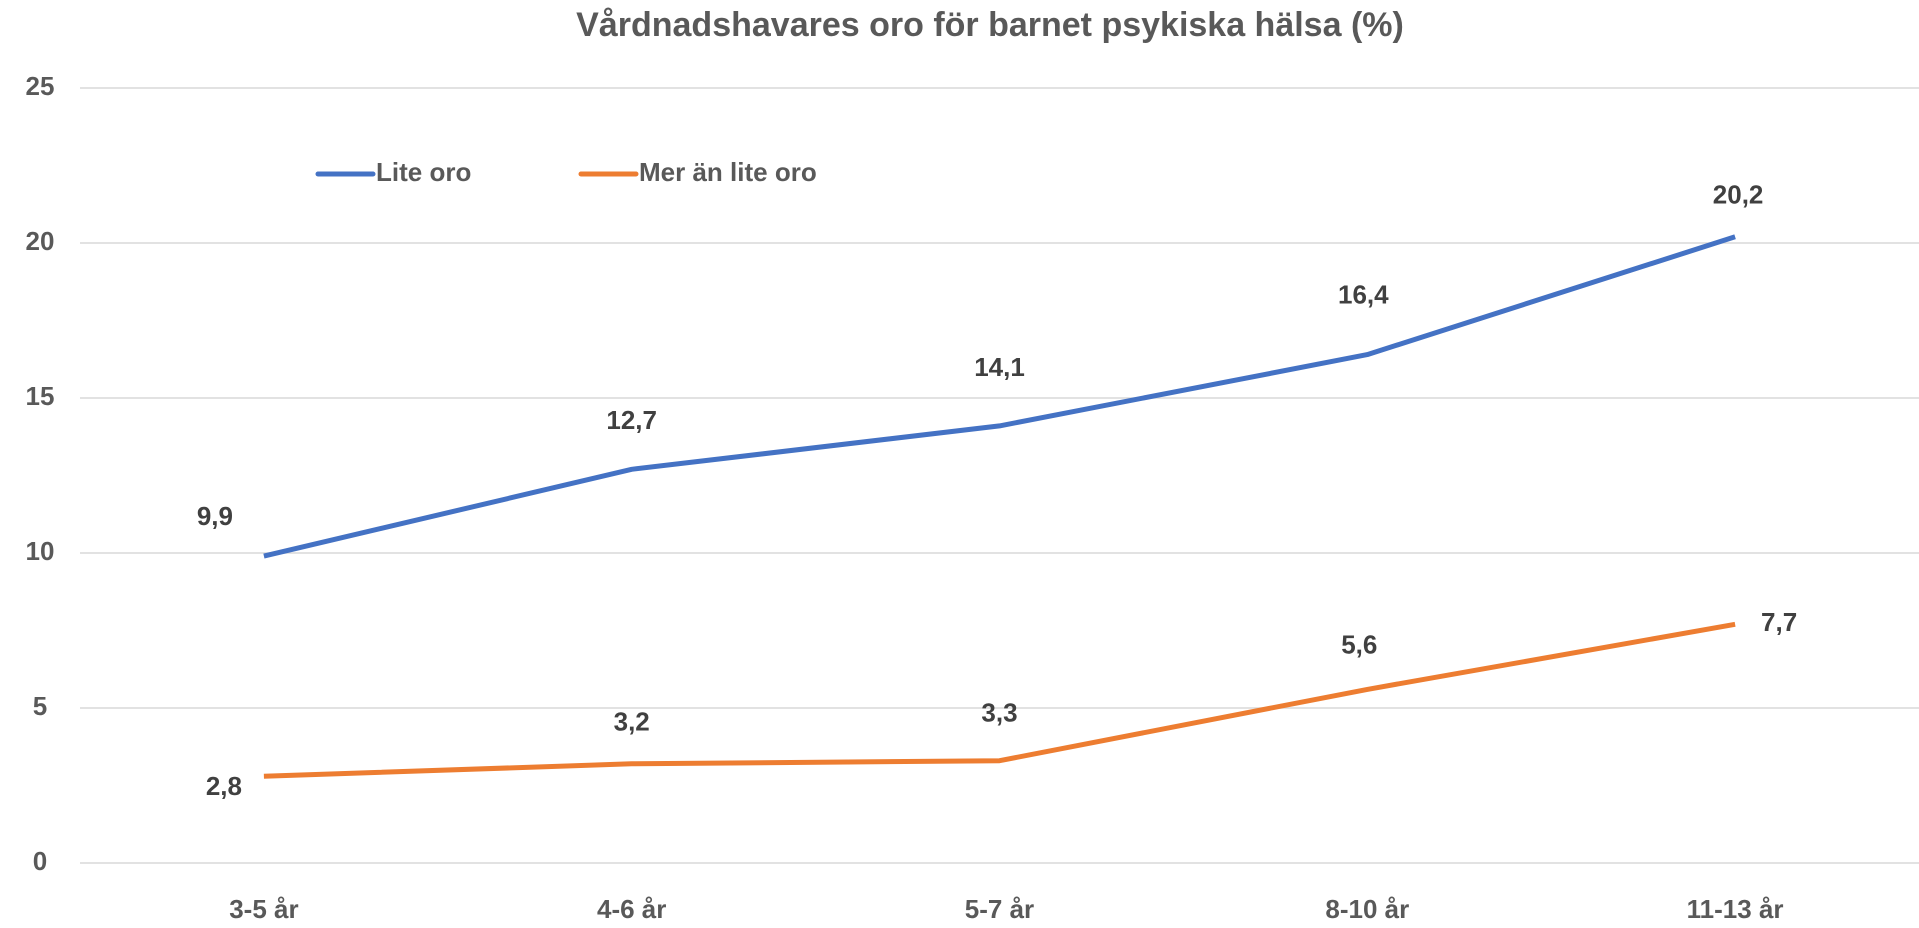 The width and height of the screenshot is (1919, 928). Describe the element at coordinates (40, 861) in the screenshot. I see `y-tick-label: 0` at that location.